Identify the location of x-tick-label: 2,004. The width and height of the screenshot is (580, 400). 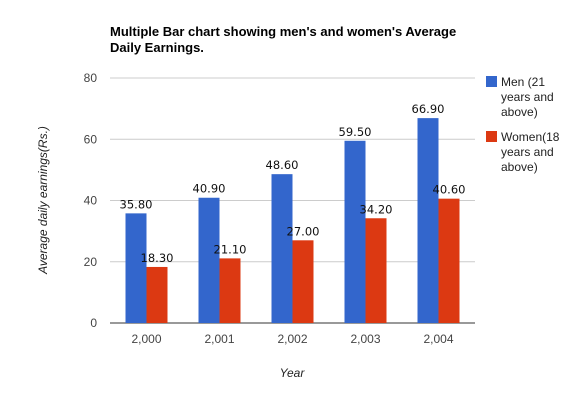
(438, 339).